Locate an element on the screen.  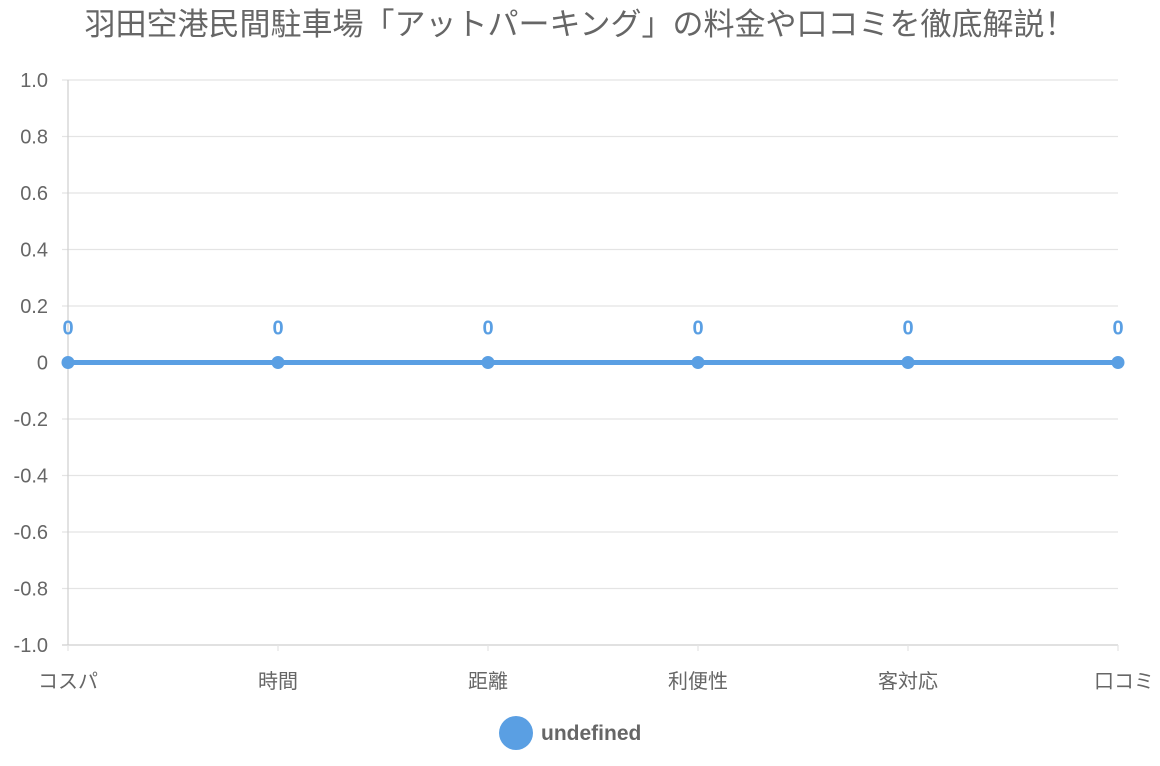
y-tick-label: 0 is located at coordinates (42, 364).